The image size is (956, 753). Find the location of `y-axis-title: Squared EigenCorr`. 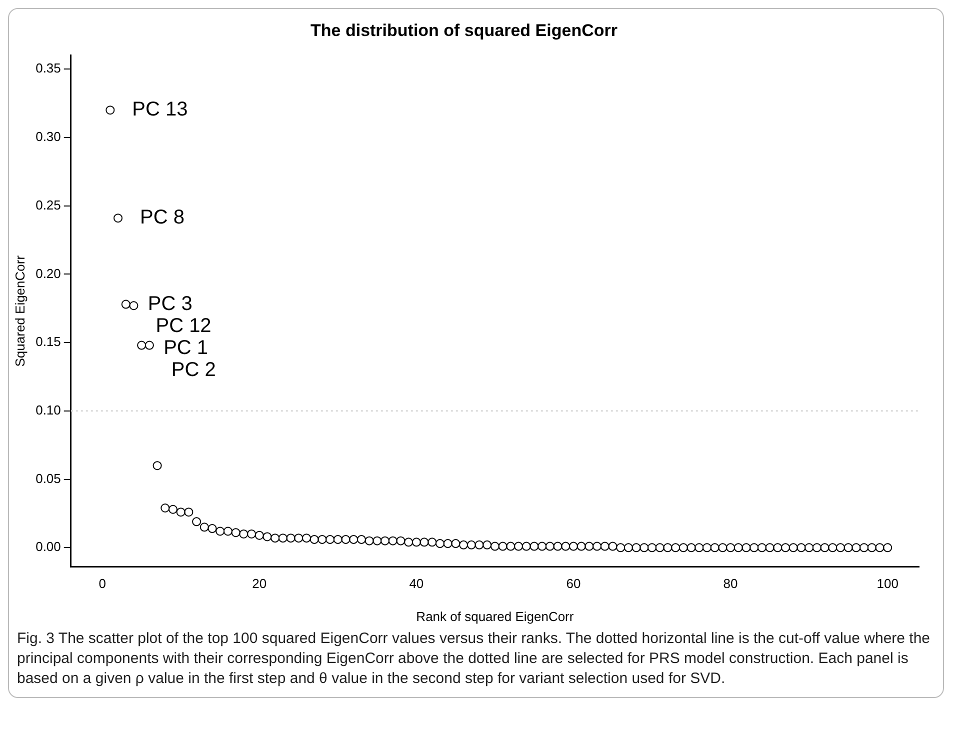

y-axis-title: Squared EigenCorr is located at coordinates (20, 310).